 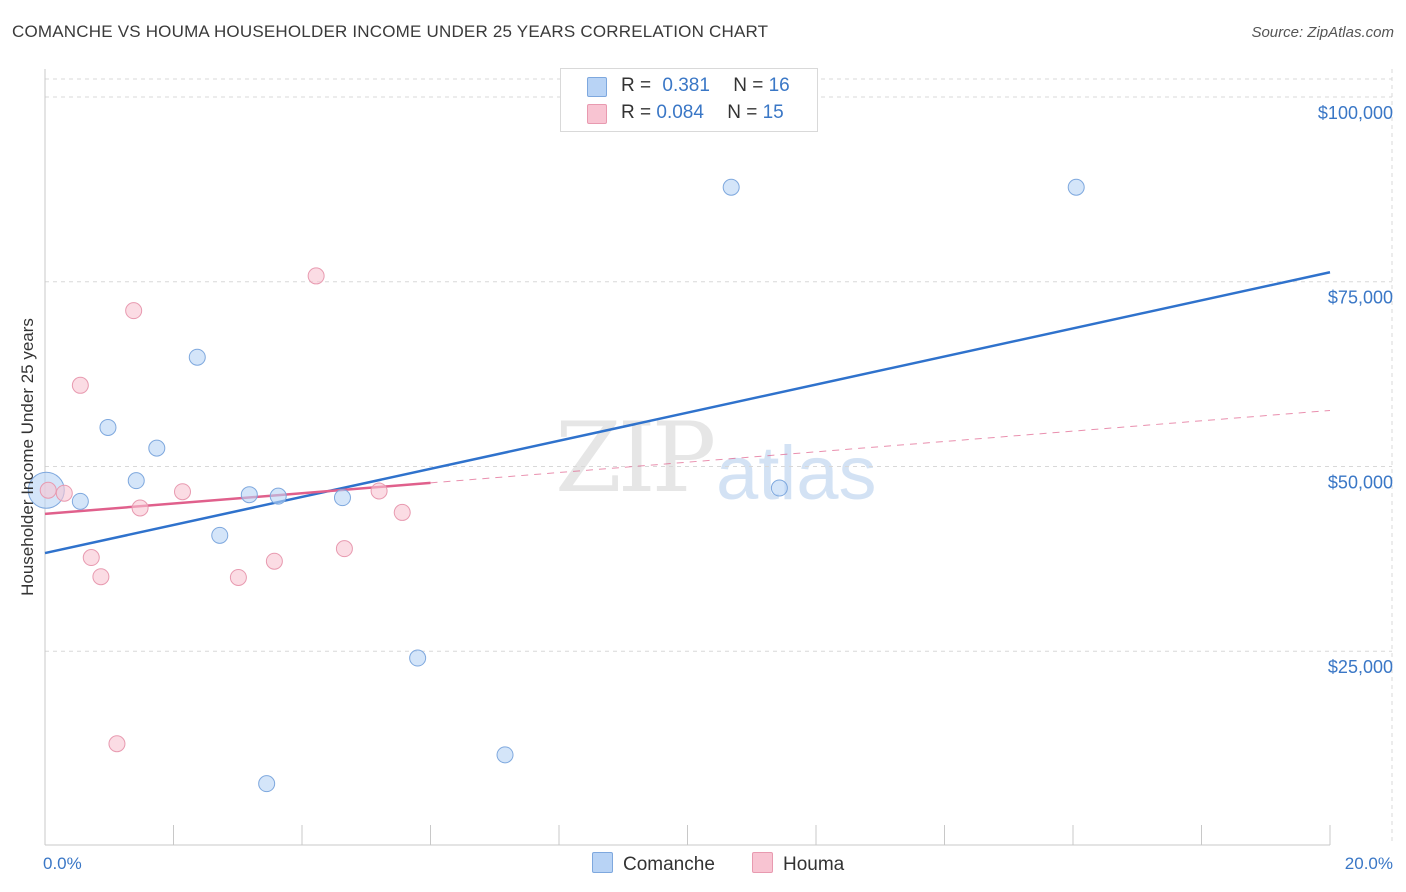 What do you see at coordinates (27, 457) in the screenshot?
I see `y-axis-label: Householder Income Under 25 years` at bounding box center [27, 457].